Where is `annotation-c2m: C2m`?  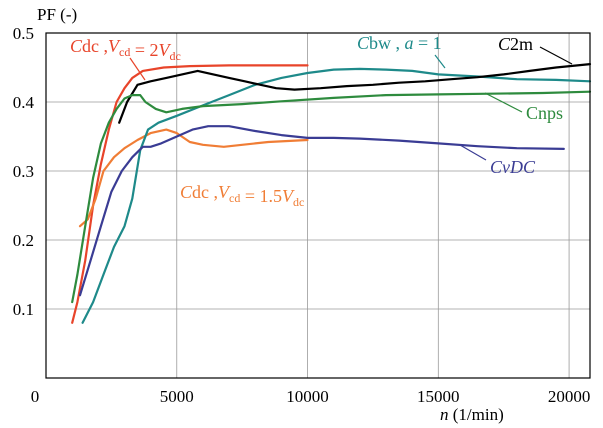
annotation-c2m: C2m is located at coordinates (515, 44).